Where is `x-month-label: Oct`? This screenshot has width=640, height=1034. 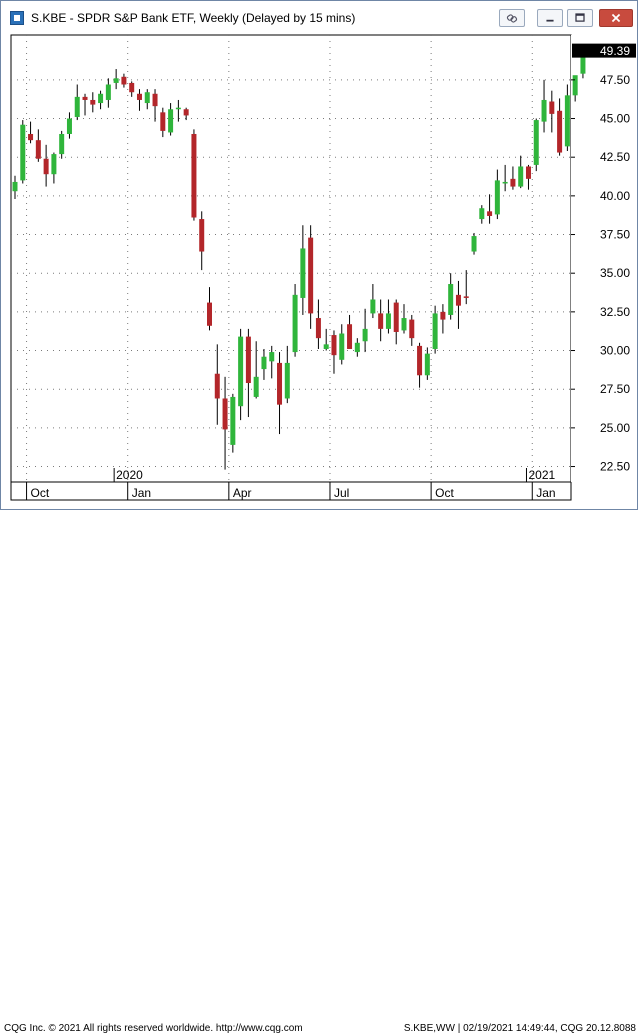
x-month-label: Oct is located at coordinates (444, 493).